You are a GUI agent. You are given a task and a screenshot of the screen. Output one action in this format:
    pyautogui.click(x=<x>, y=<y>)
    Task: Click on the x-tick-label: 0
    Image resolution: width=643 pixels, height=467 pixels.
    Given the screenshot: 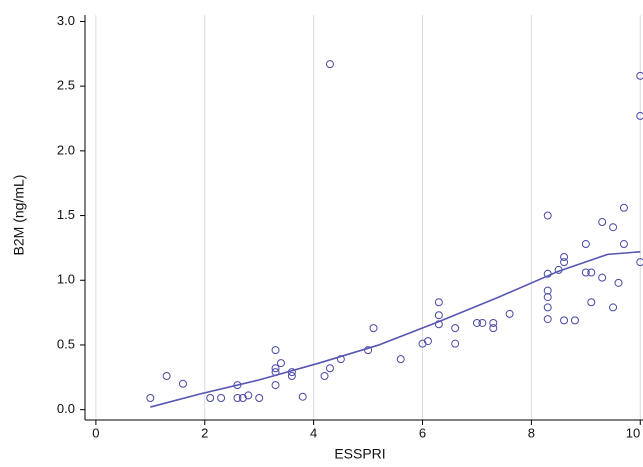 What is the action you would take?
    pyautogui.click(x=95, y=432)
    